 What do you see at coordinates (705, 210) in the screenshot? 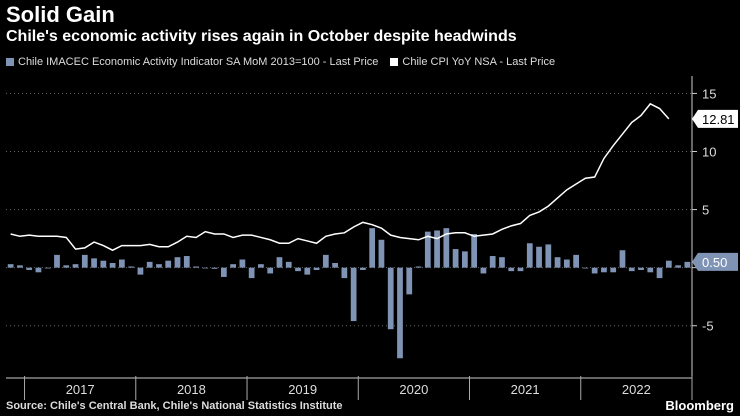
I see `y-tick-label: 5` at bounding box center [705, 210].